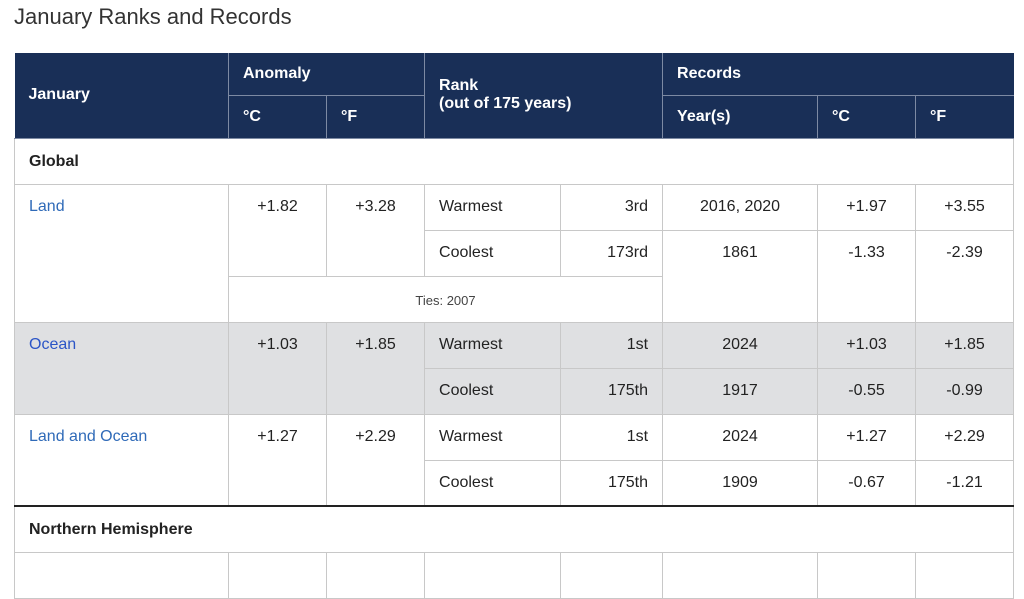 The width and height of the screenshot is (1024, 599). What do you see at coordinates (121, 253) in the screenshot?
I see `region-cell: Land` at bounding box center [121, 253].